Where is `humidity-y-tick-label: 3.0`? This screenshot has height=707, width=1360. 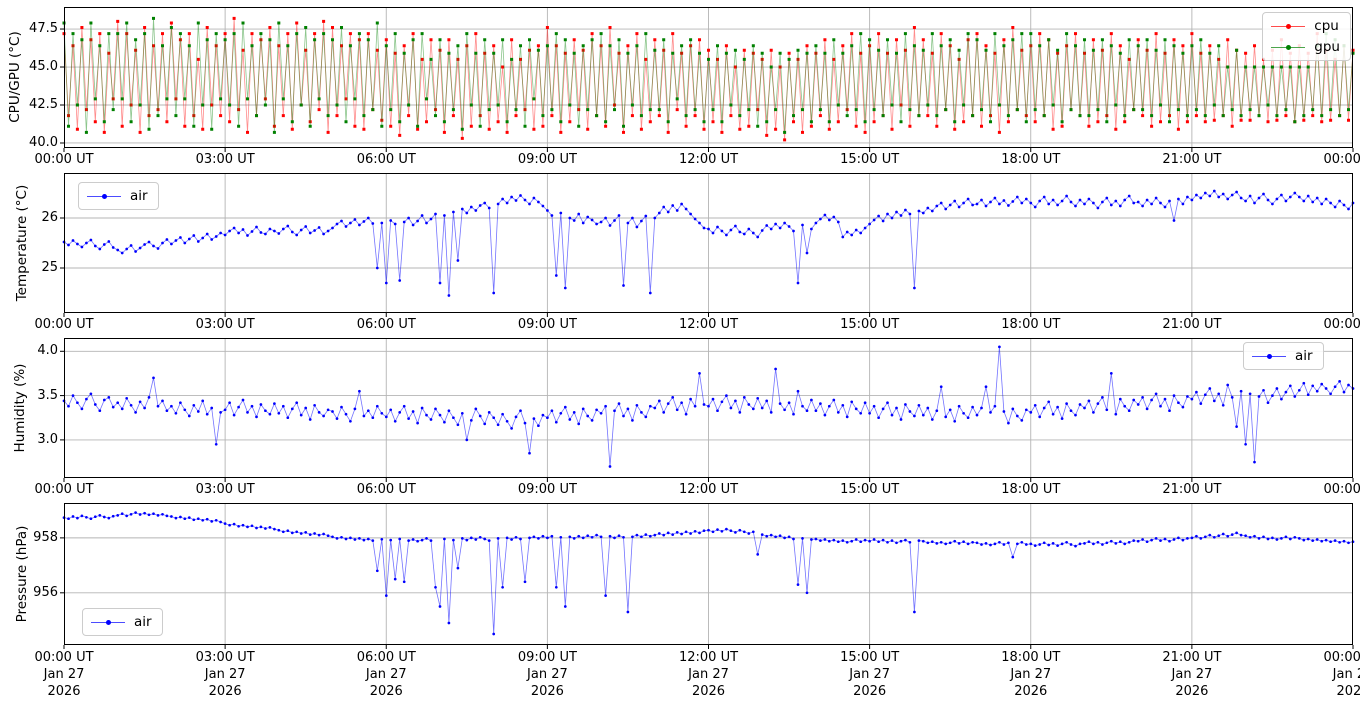 humidity-y-tick-label: 3.0 is located at coordinates (47, 439).